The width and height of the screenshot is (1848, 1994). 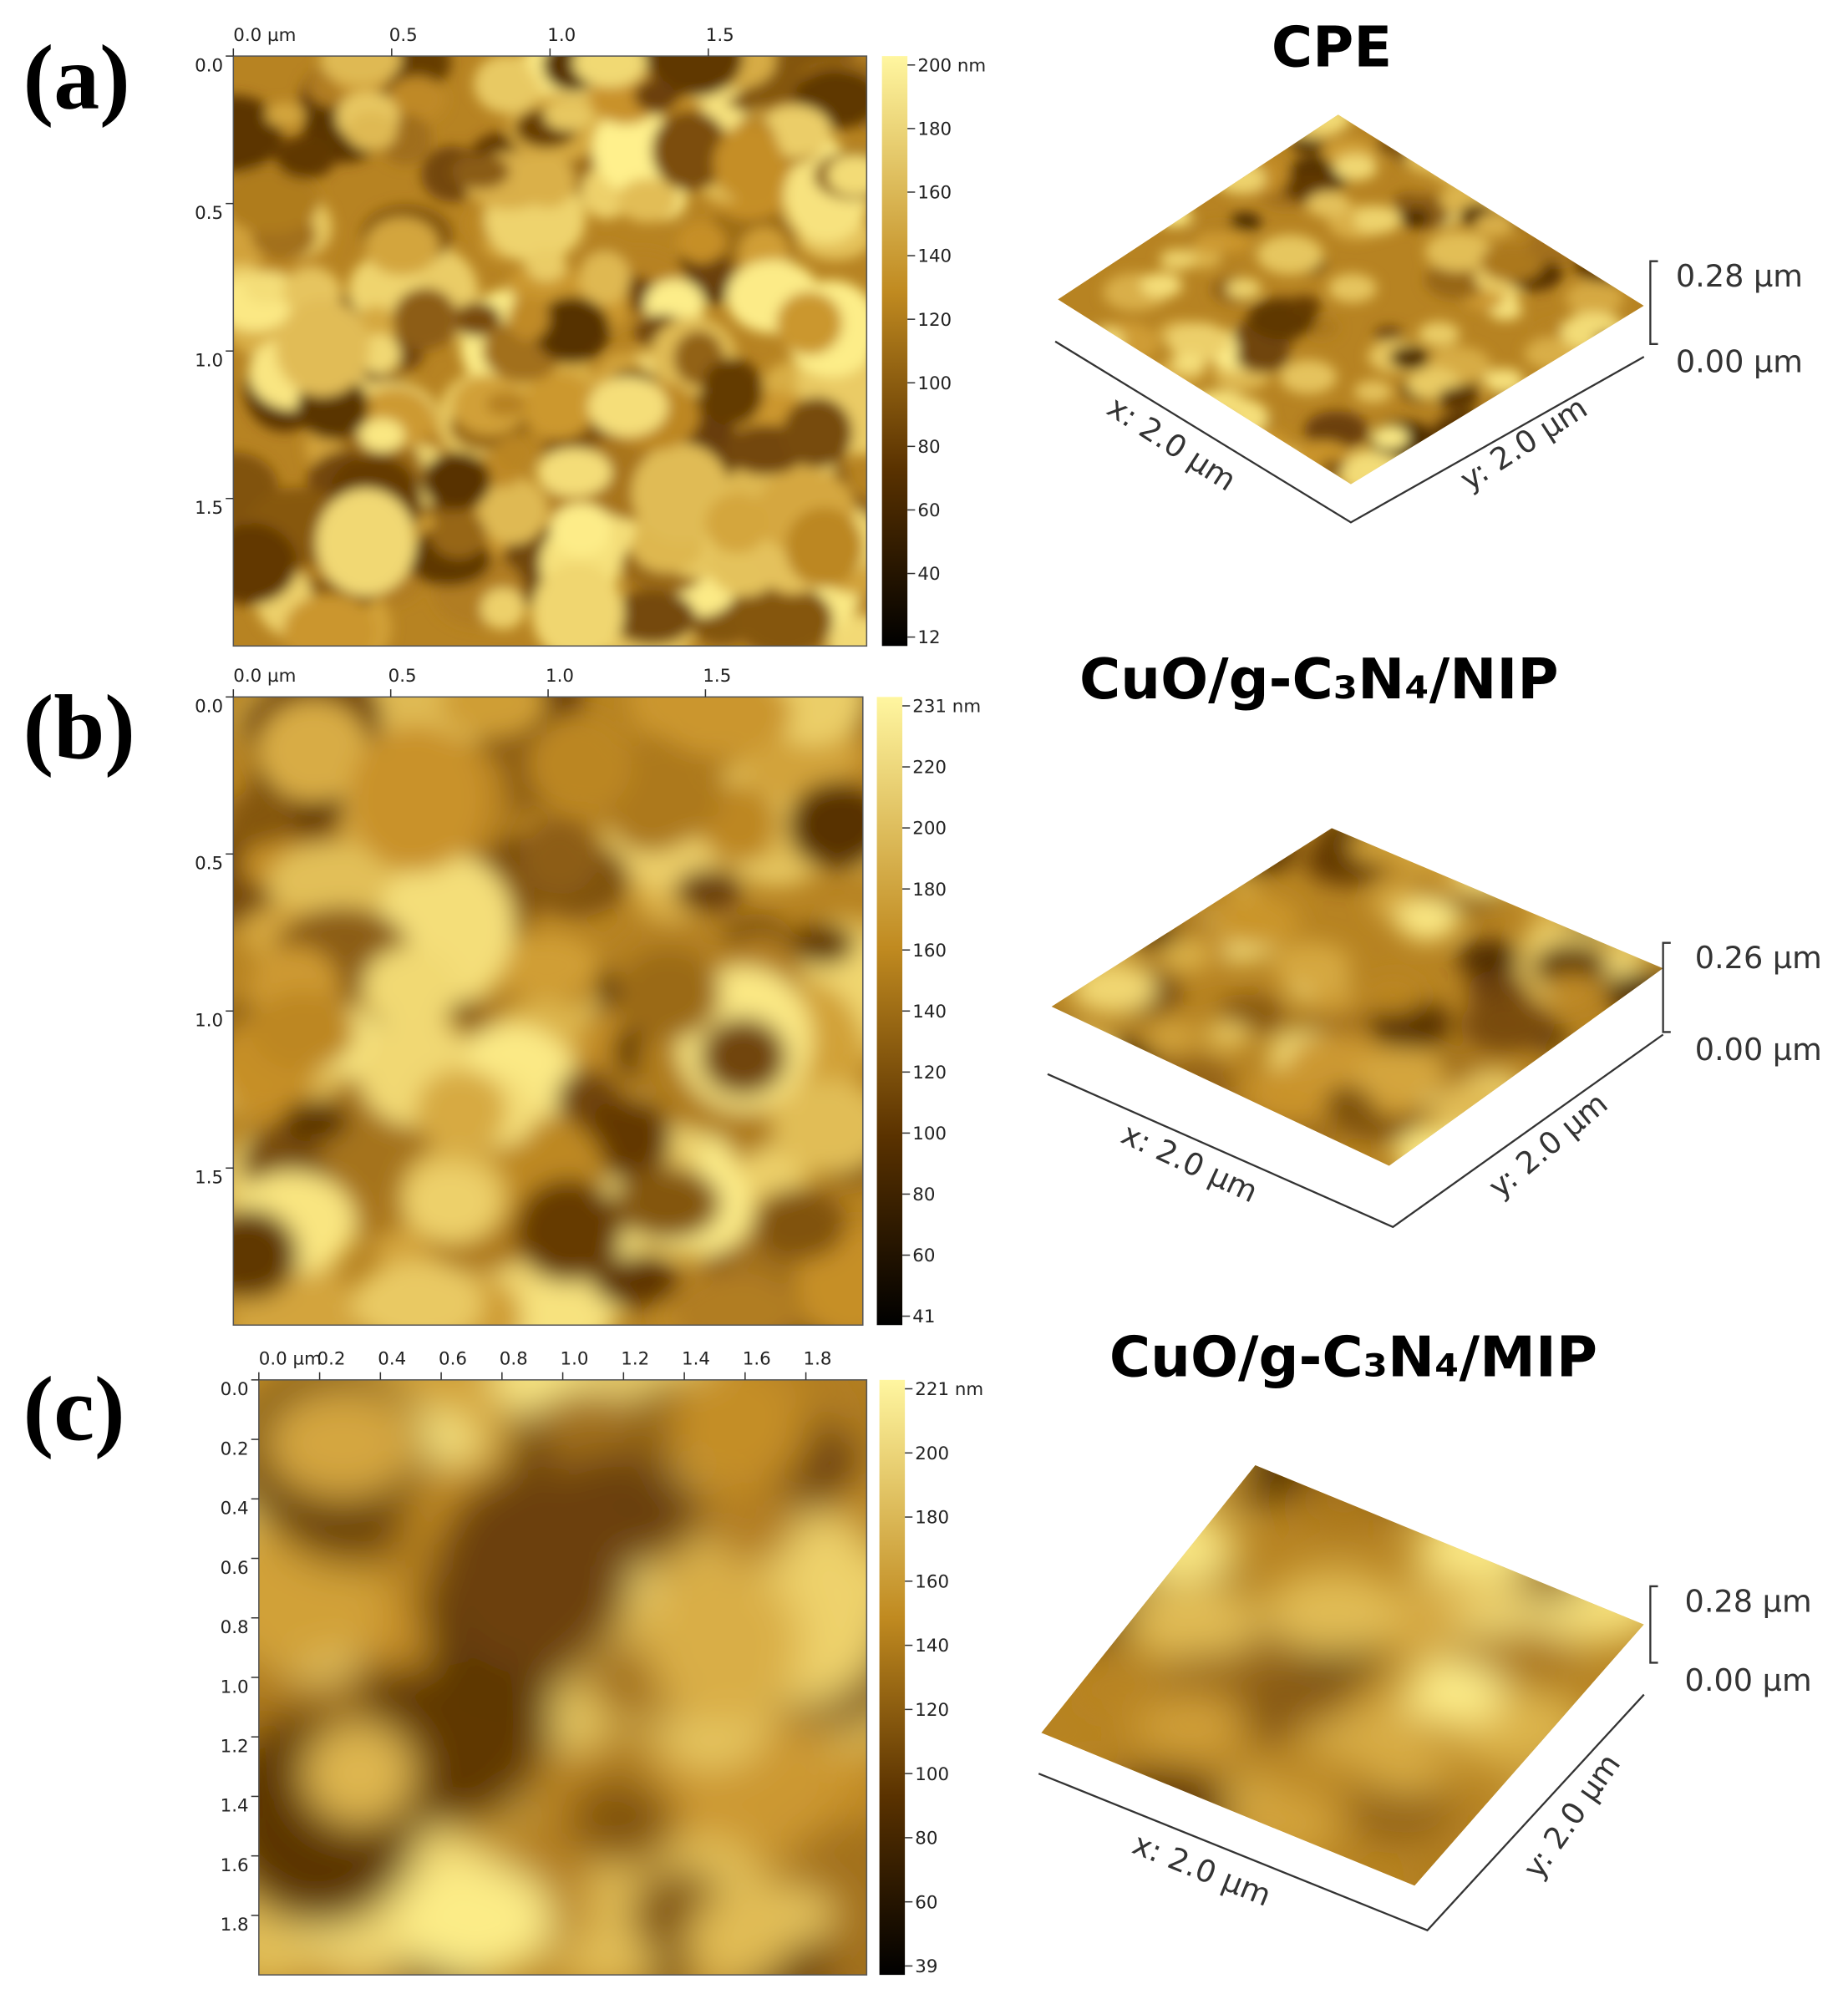 I want to click on y-tick-label: 1.2, so click(x=235, y=1747).